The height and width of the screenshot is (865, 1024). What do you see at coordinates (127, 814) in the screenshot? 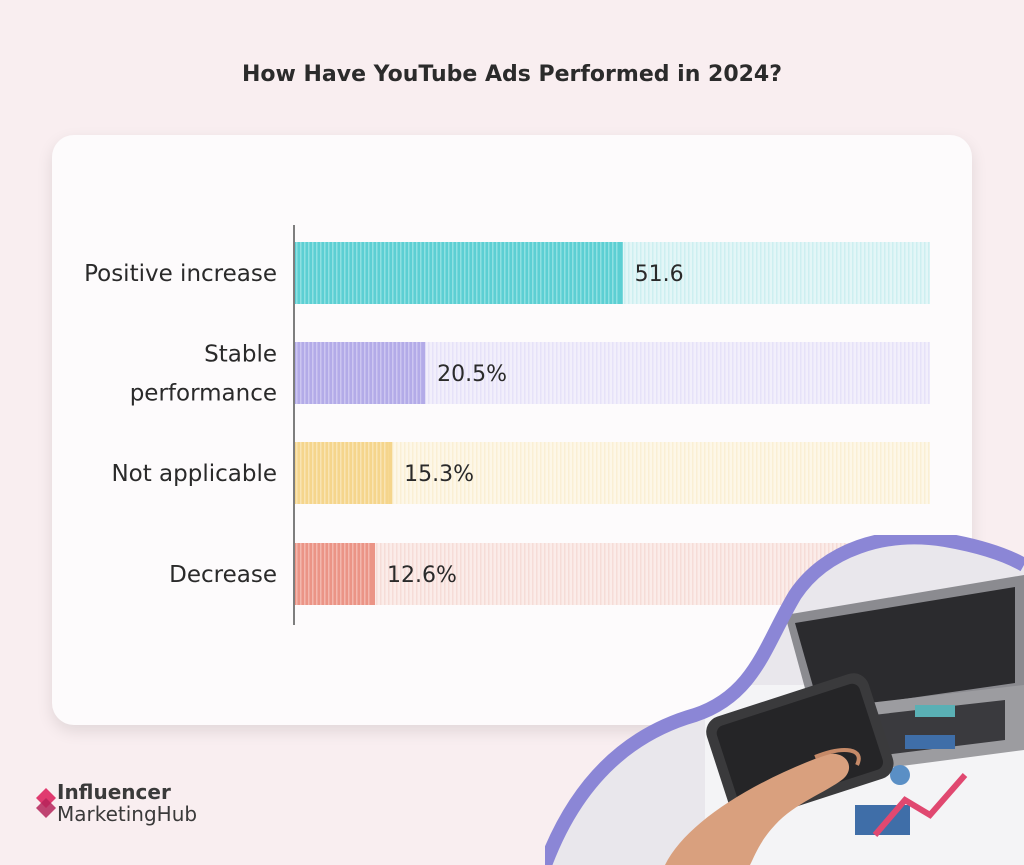
I see `logo-text-marketinghub: MarketingHub` at bounding box center [127, 814].